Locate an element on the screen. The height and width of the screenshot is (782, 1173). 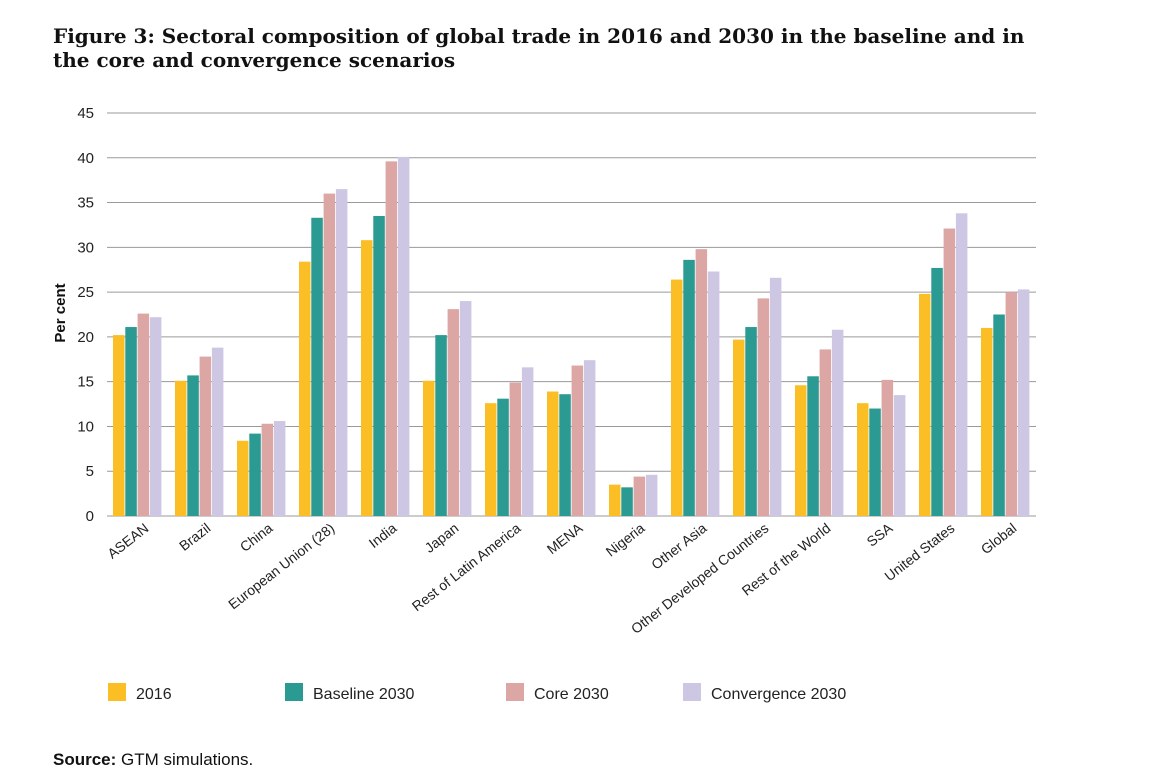
y-axis-label: Per cent is located at coordinates (60, 312).